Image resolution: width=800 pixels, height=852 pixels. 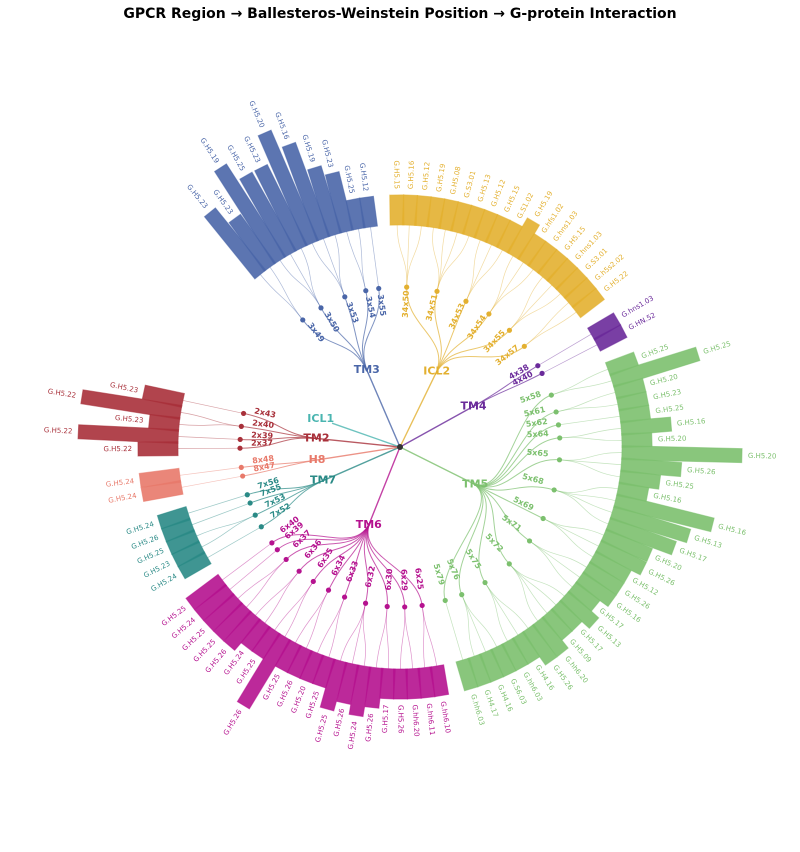 I want to click on interaction-label: G.H5.24, so click(x=120, y=483).